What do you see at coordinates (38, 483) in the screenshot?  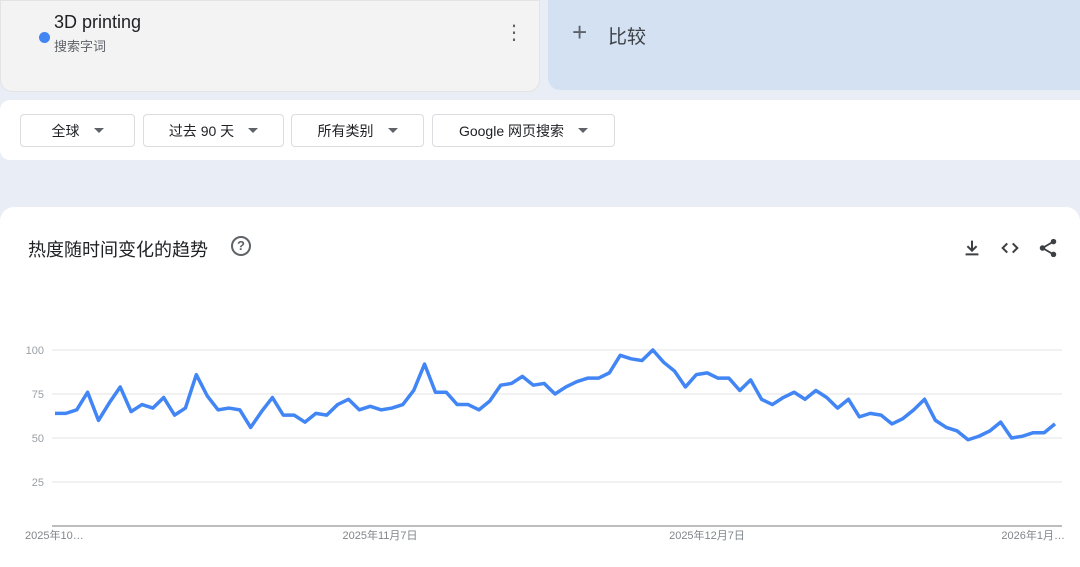 I see `y-tick-label: 25` at bounding box center [38, 483].